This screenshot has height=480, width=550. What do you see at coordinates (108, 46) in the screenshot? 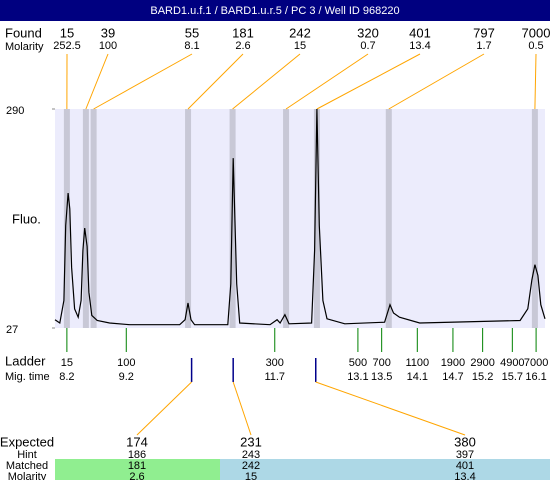
I see `found-molarity: 100` at bounding box center [108, 46].